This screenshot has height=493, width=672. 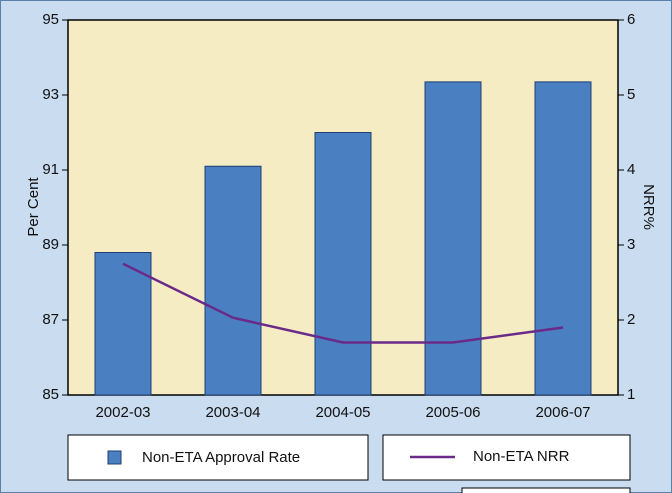 I want to click on x-tick-label: 2003-04, so click(x=232, y=412).